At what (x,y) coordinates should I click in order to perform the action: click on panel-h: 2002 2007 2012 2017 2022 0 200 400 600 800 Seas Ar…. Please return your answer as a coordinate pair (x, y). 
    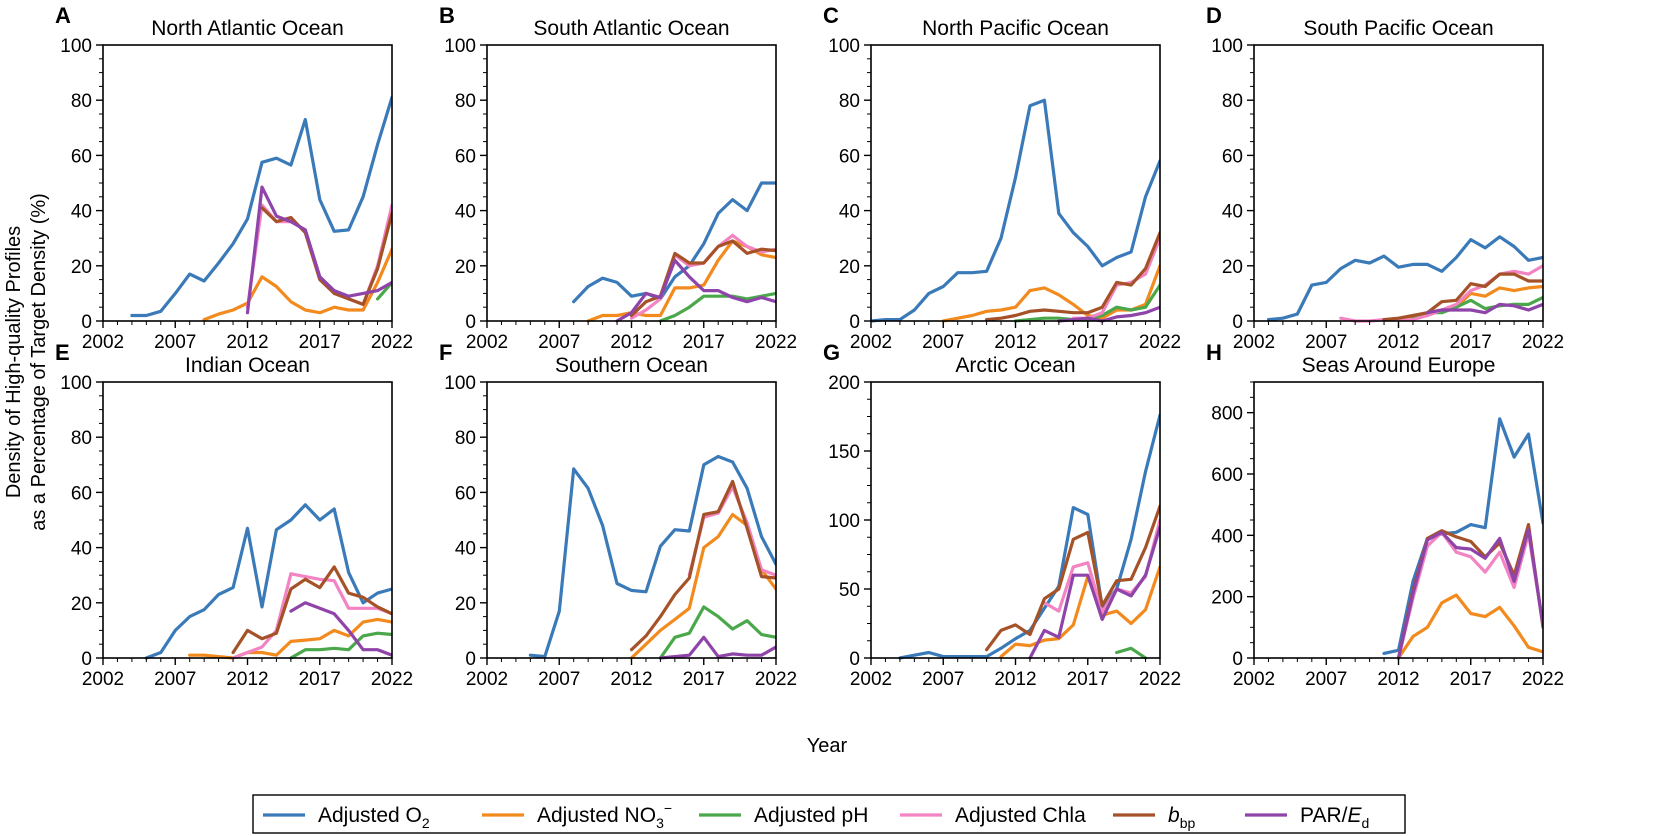
    Looking at the image, I should click on (1385, 515).